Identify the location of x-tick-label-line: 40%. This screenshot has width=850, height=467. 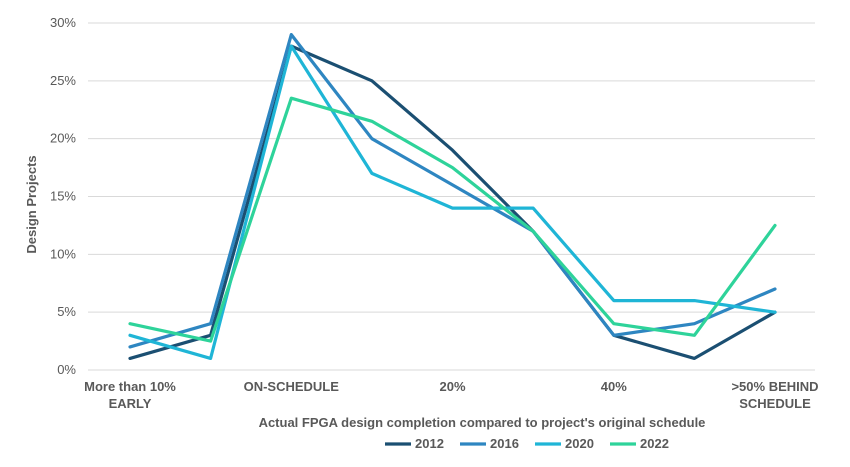
(614, 386).